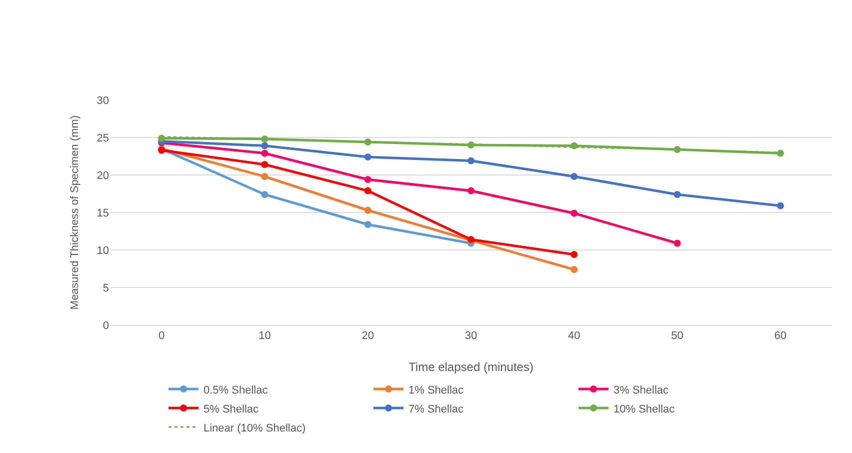  Describe the element at coordinates (677, 336) in the screenshot. I see `x-tick-label: 50` at that location.